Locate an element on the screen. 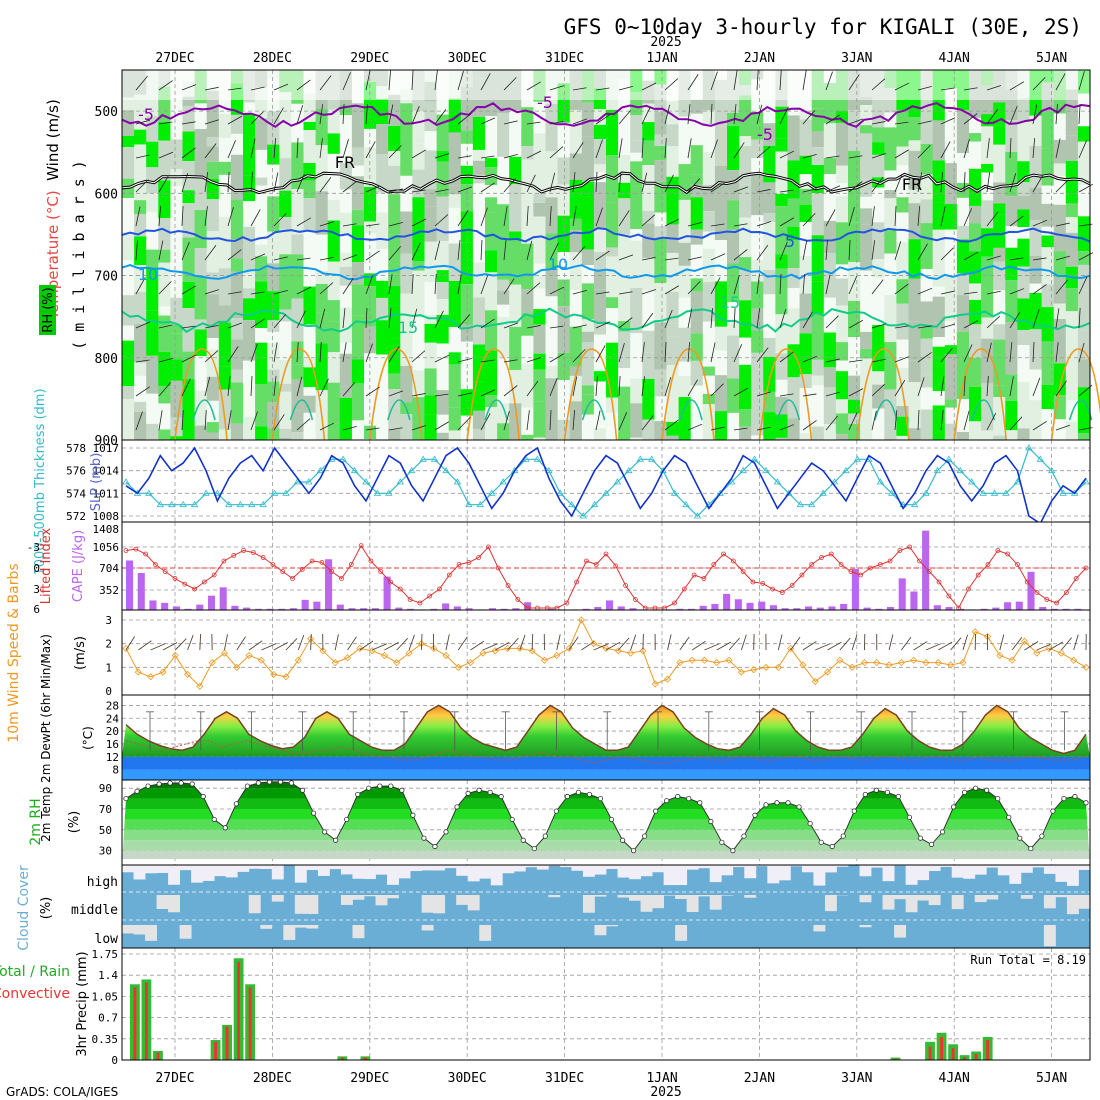  date-label-bottom: 28DEC is located at coordinates (272, 1078).